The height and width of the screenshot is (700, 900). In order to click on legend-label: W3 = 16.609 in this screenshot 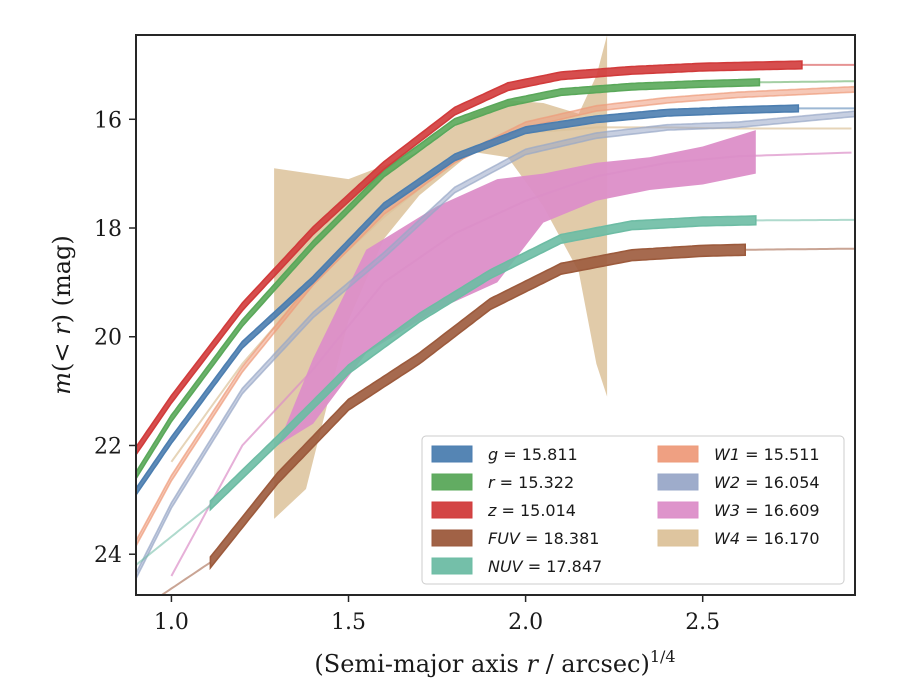, I will do `click(767, 510)`.